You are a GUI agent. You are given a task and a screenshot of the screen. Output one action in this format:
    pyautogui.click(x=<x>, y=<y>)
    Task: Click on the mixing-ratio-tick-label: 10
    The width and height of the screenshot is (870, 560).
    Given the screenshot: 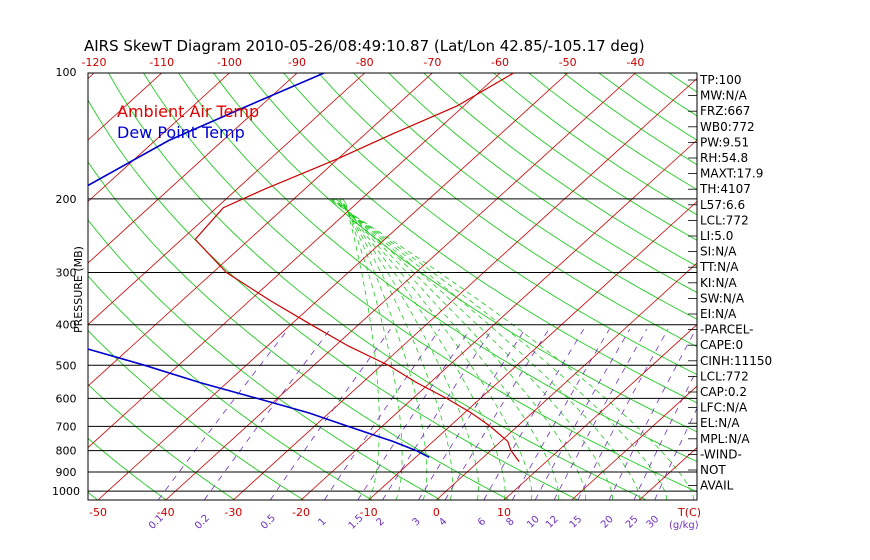 What is the action you would take?
    pyautogui.click(x=533, y=522)
    